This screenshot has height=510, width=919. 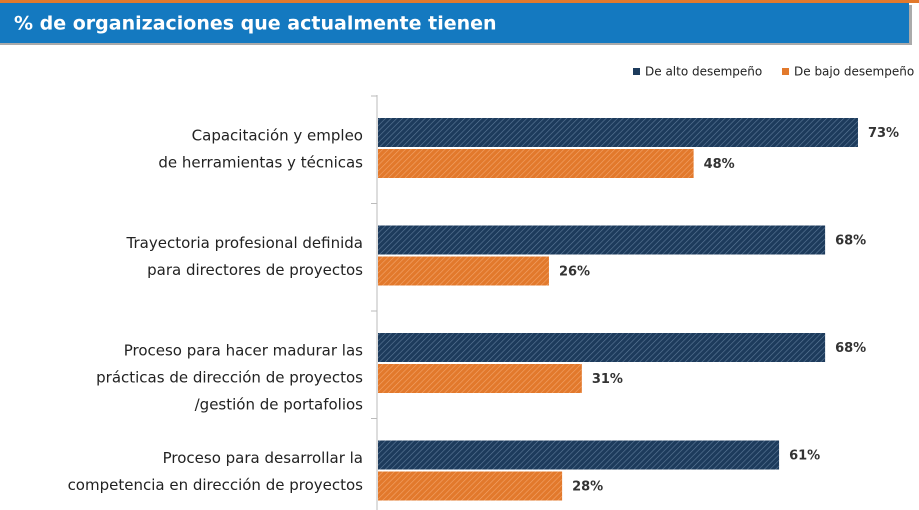 I want to click on title-bar, so click(x=454, y=23).